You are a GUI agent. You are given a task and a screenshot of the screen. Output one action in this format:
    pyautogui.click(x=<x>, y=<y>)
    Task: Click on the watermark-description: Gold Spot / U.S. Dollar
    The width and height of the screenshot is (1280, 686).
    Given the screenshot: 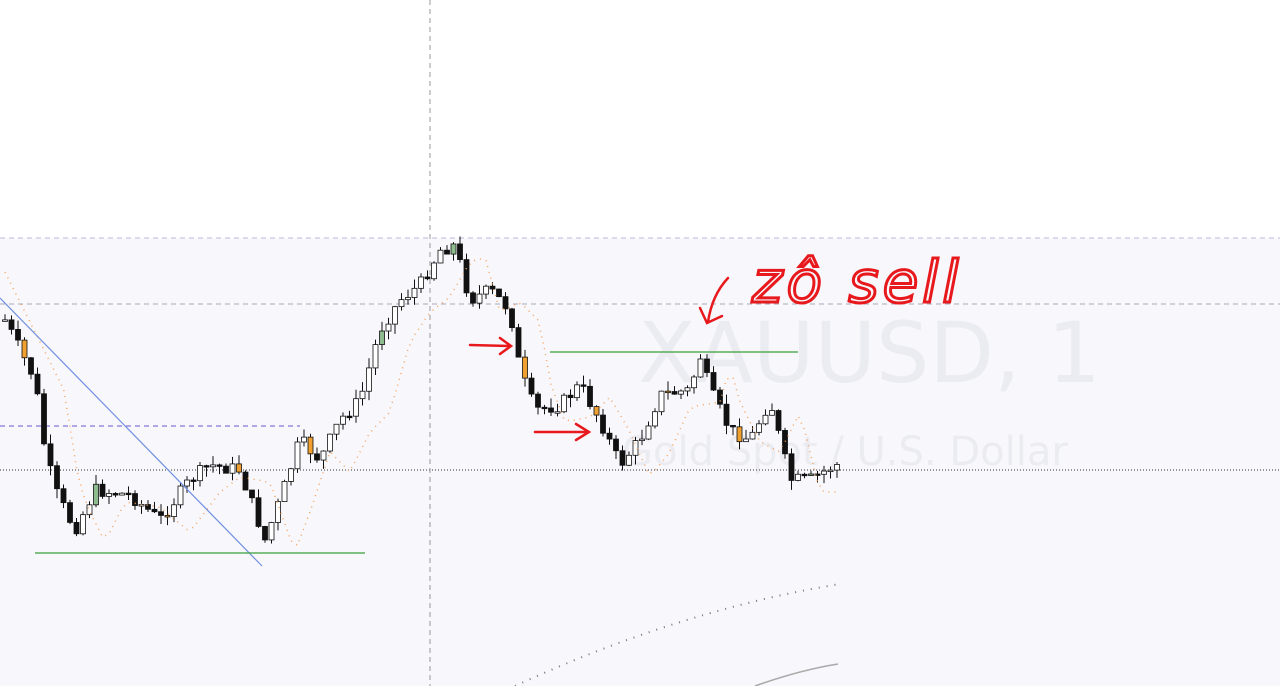 What is the action you would take?
    pyautogui.click(x=845, y=452)
    